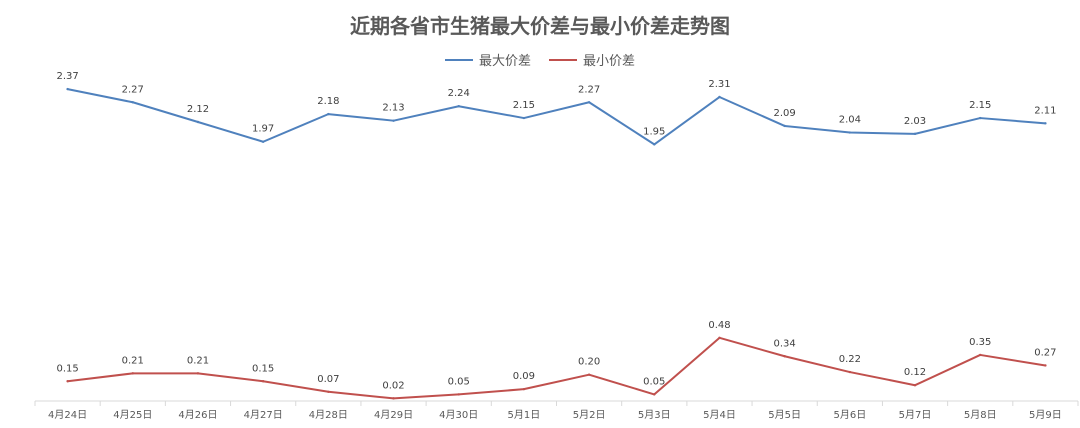 The image size is (1080, 428). I want to click on data-label: 0.07, so click(328, 379).